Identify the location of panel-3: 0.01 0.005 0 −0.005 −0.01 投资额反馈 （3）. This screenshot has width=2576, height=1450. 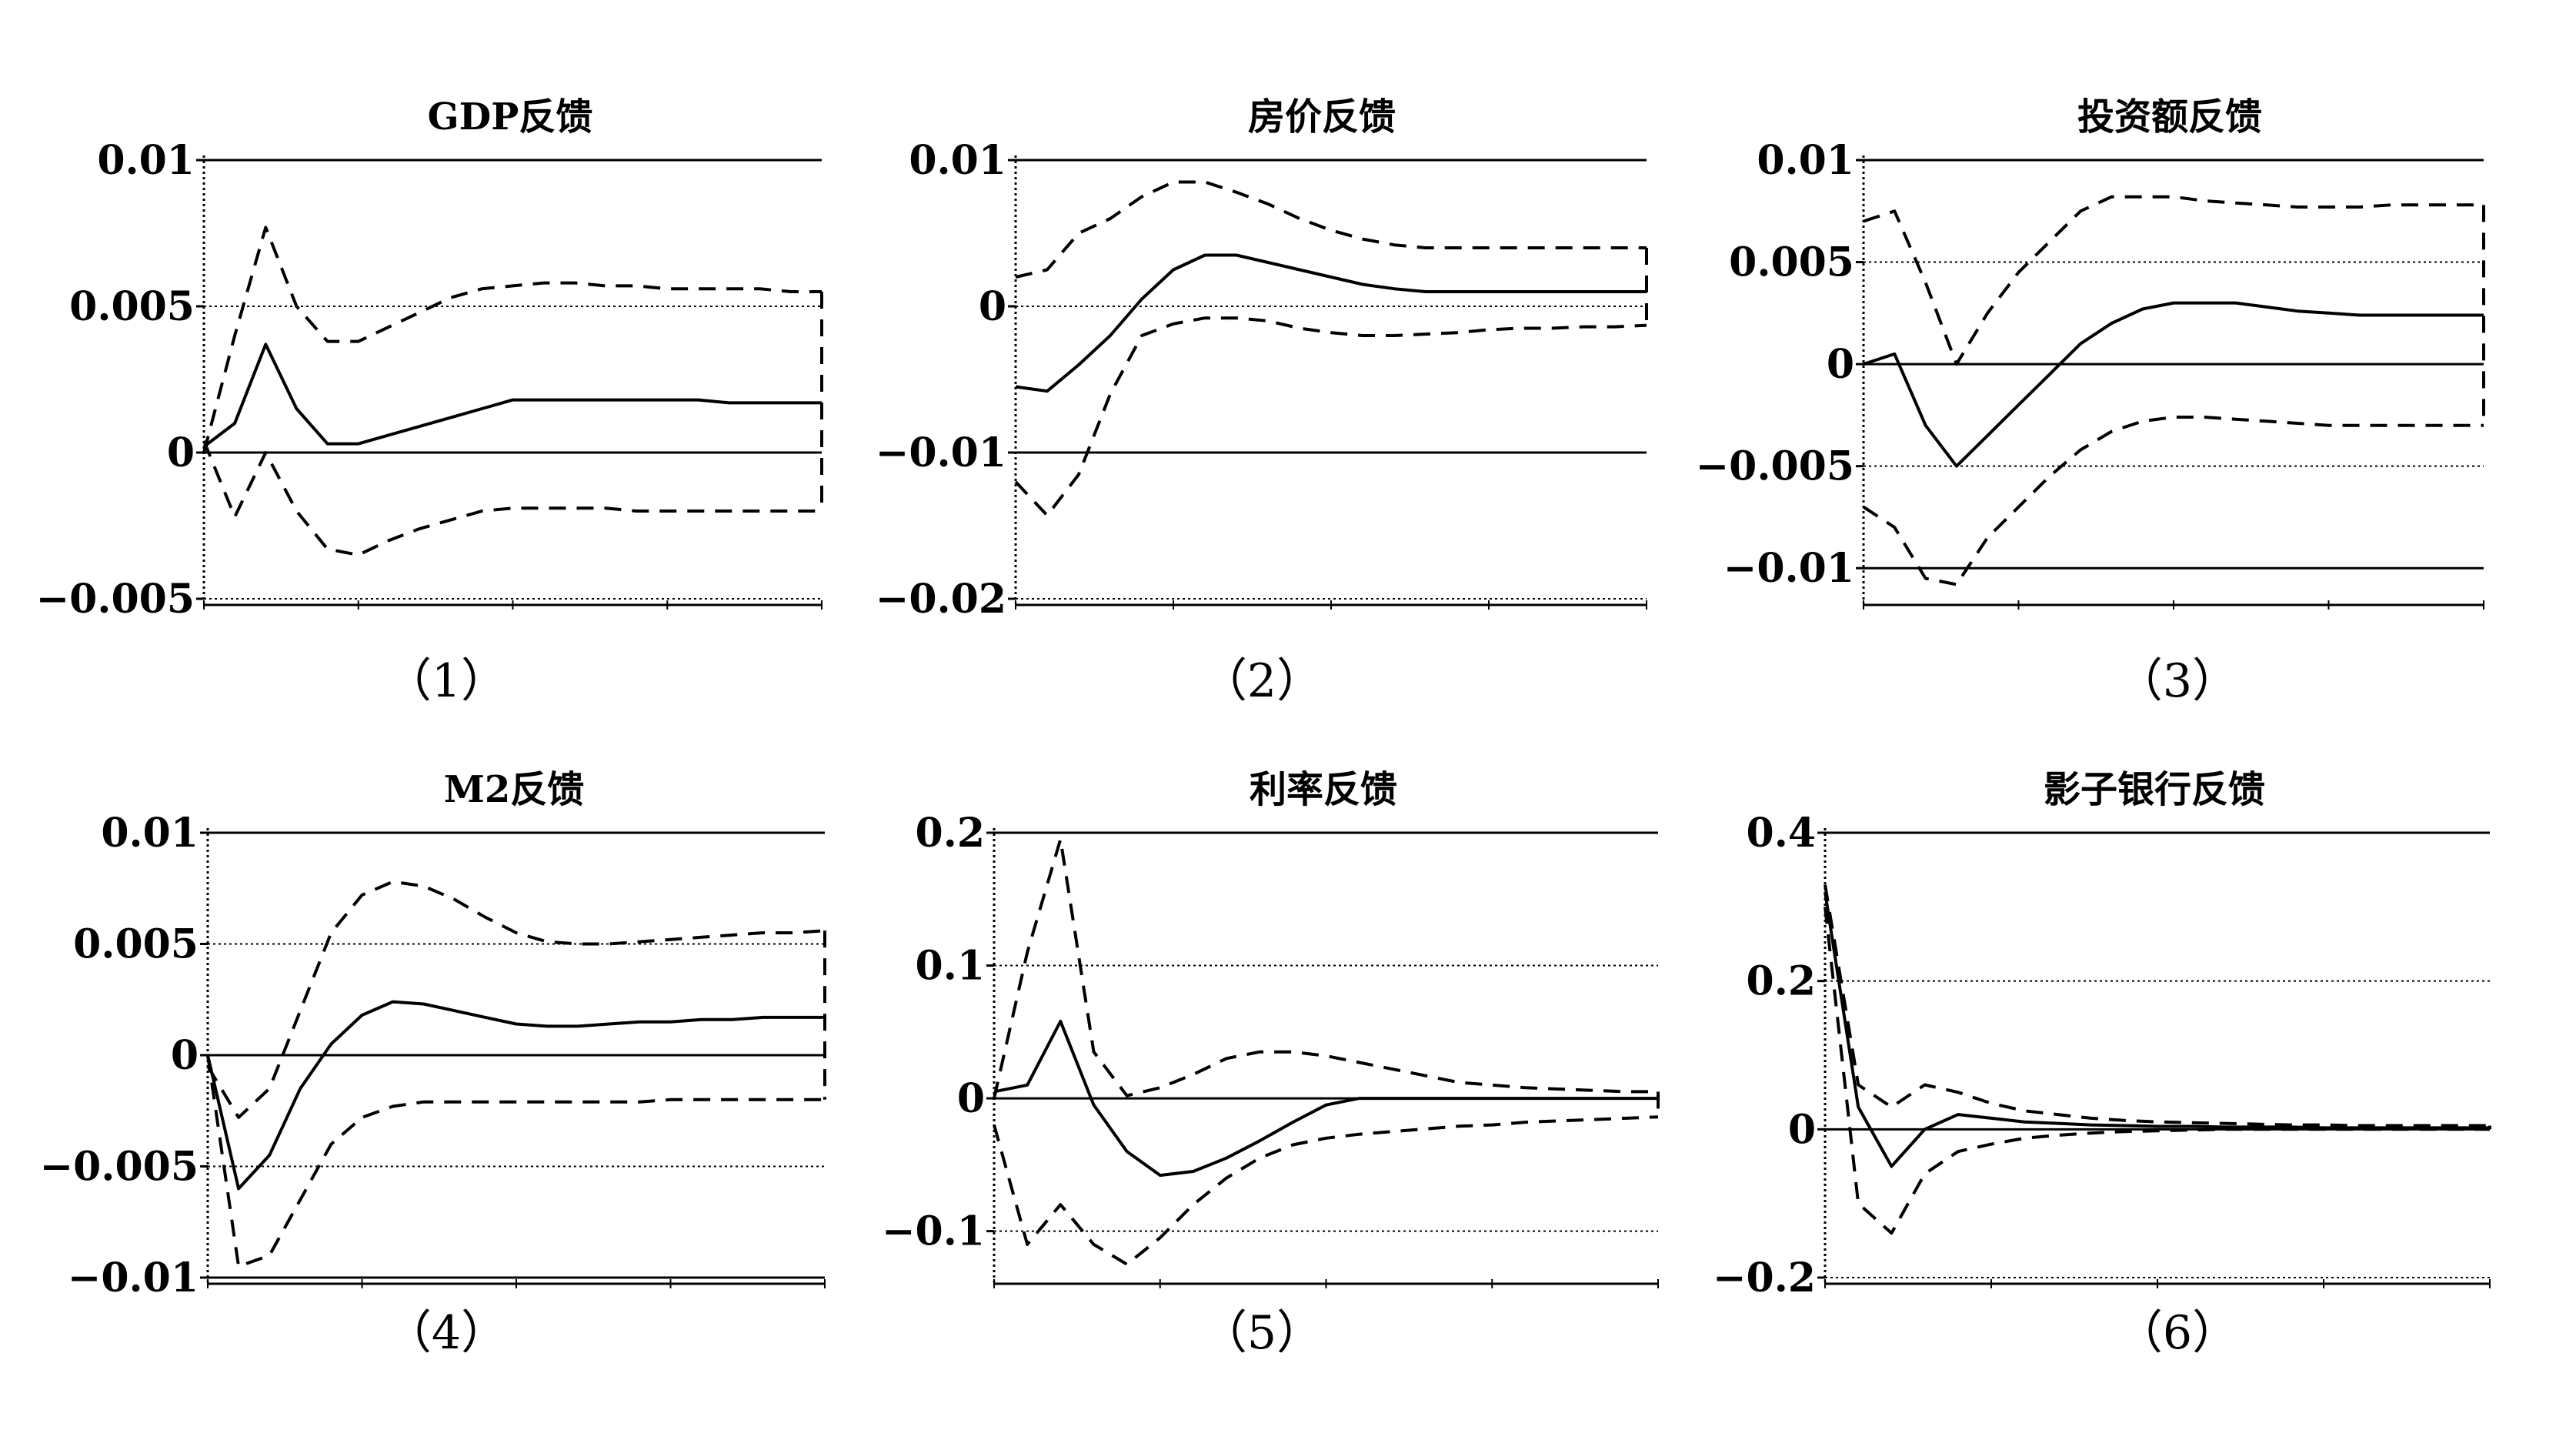
(2091, 402).